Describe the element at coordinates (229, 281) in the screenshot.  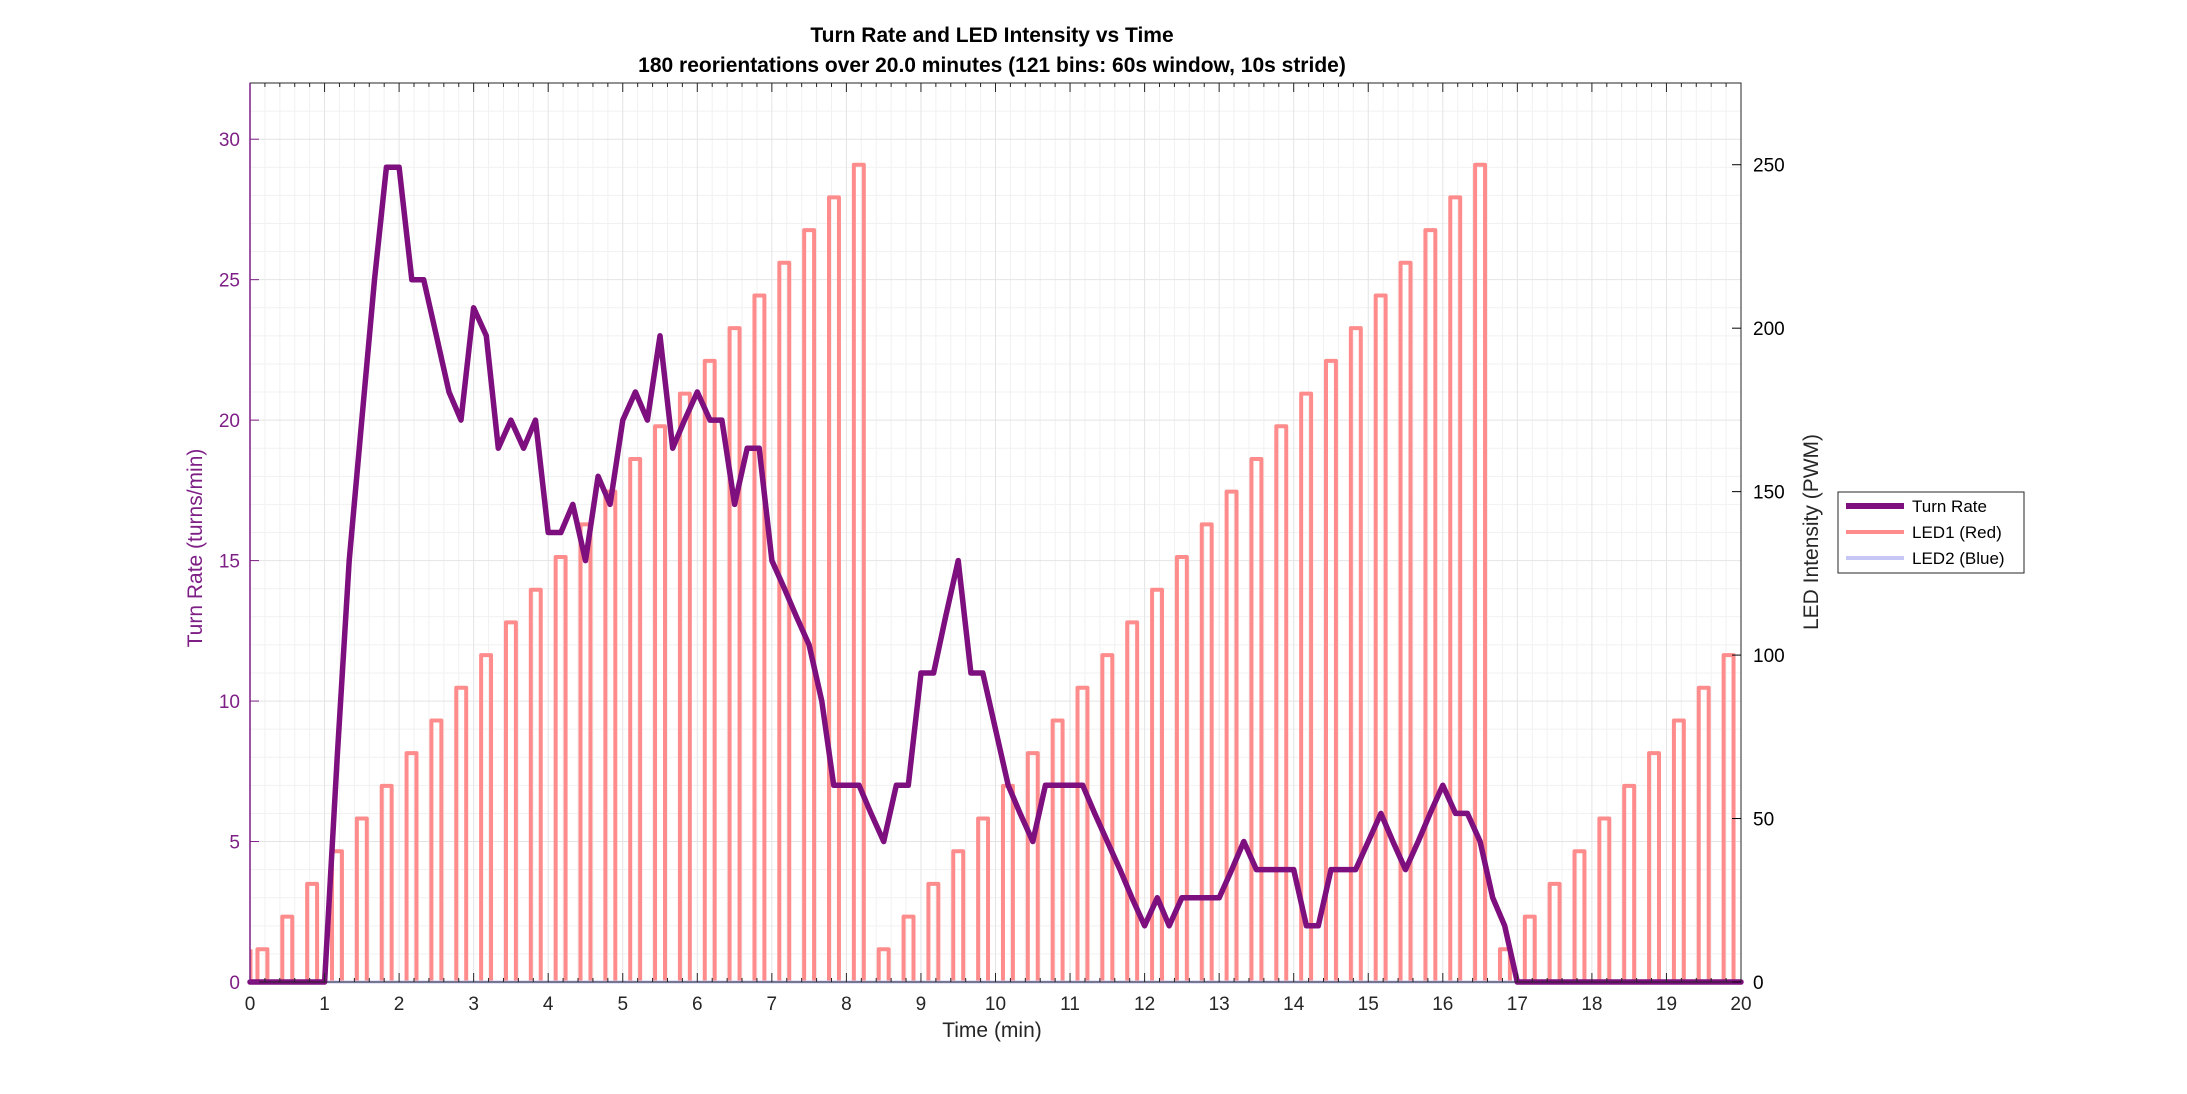
I see `y-left-tick-label: 25` at that location.